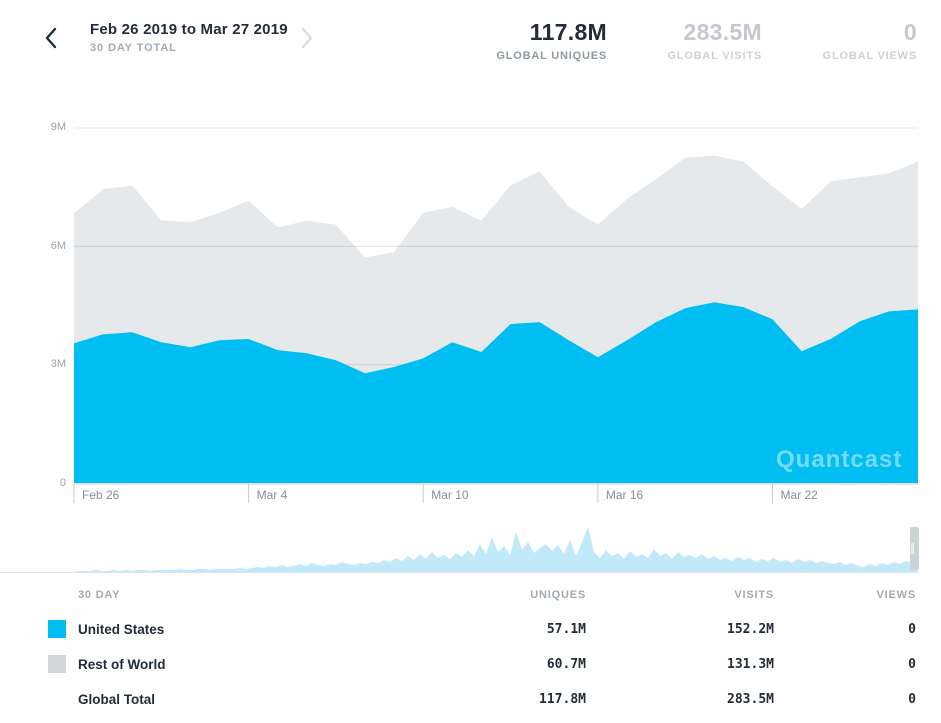 The height and width of the screenshot is (723, 941). Describe the element at coordinates (495, 493) in the screenshot. I see `x-axis-band` at that location.